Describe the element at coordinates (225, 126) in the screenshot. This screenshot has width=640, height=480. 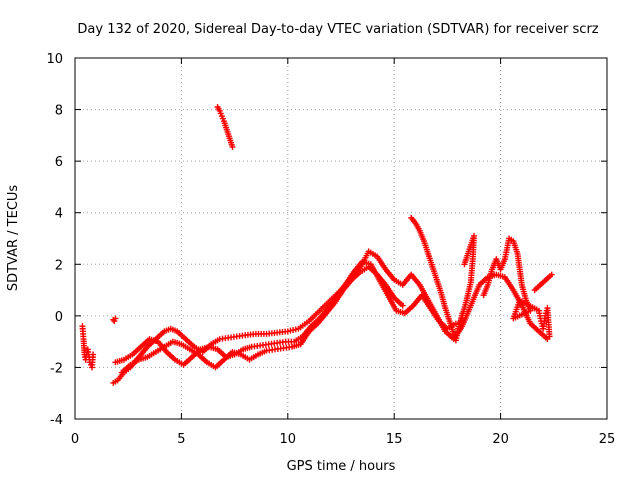
I see `series-segment-7h` at that location.